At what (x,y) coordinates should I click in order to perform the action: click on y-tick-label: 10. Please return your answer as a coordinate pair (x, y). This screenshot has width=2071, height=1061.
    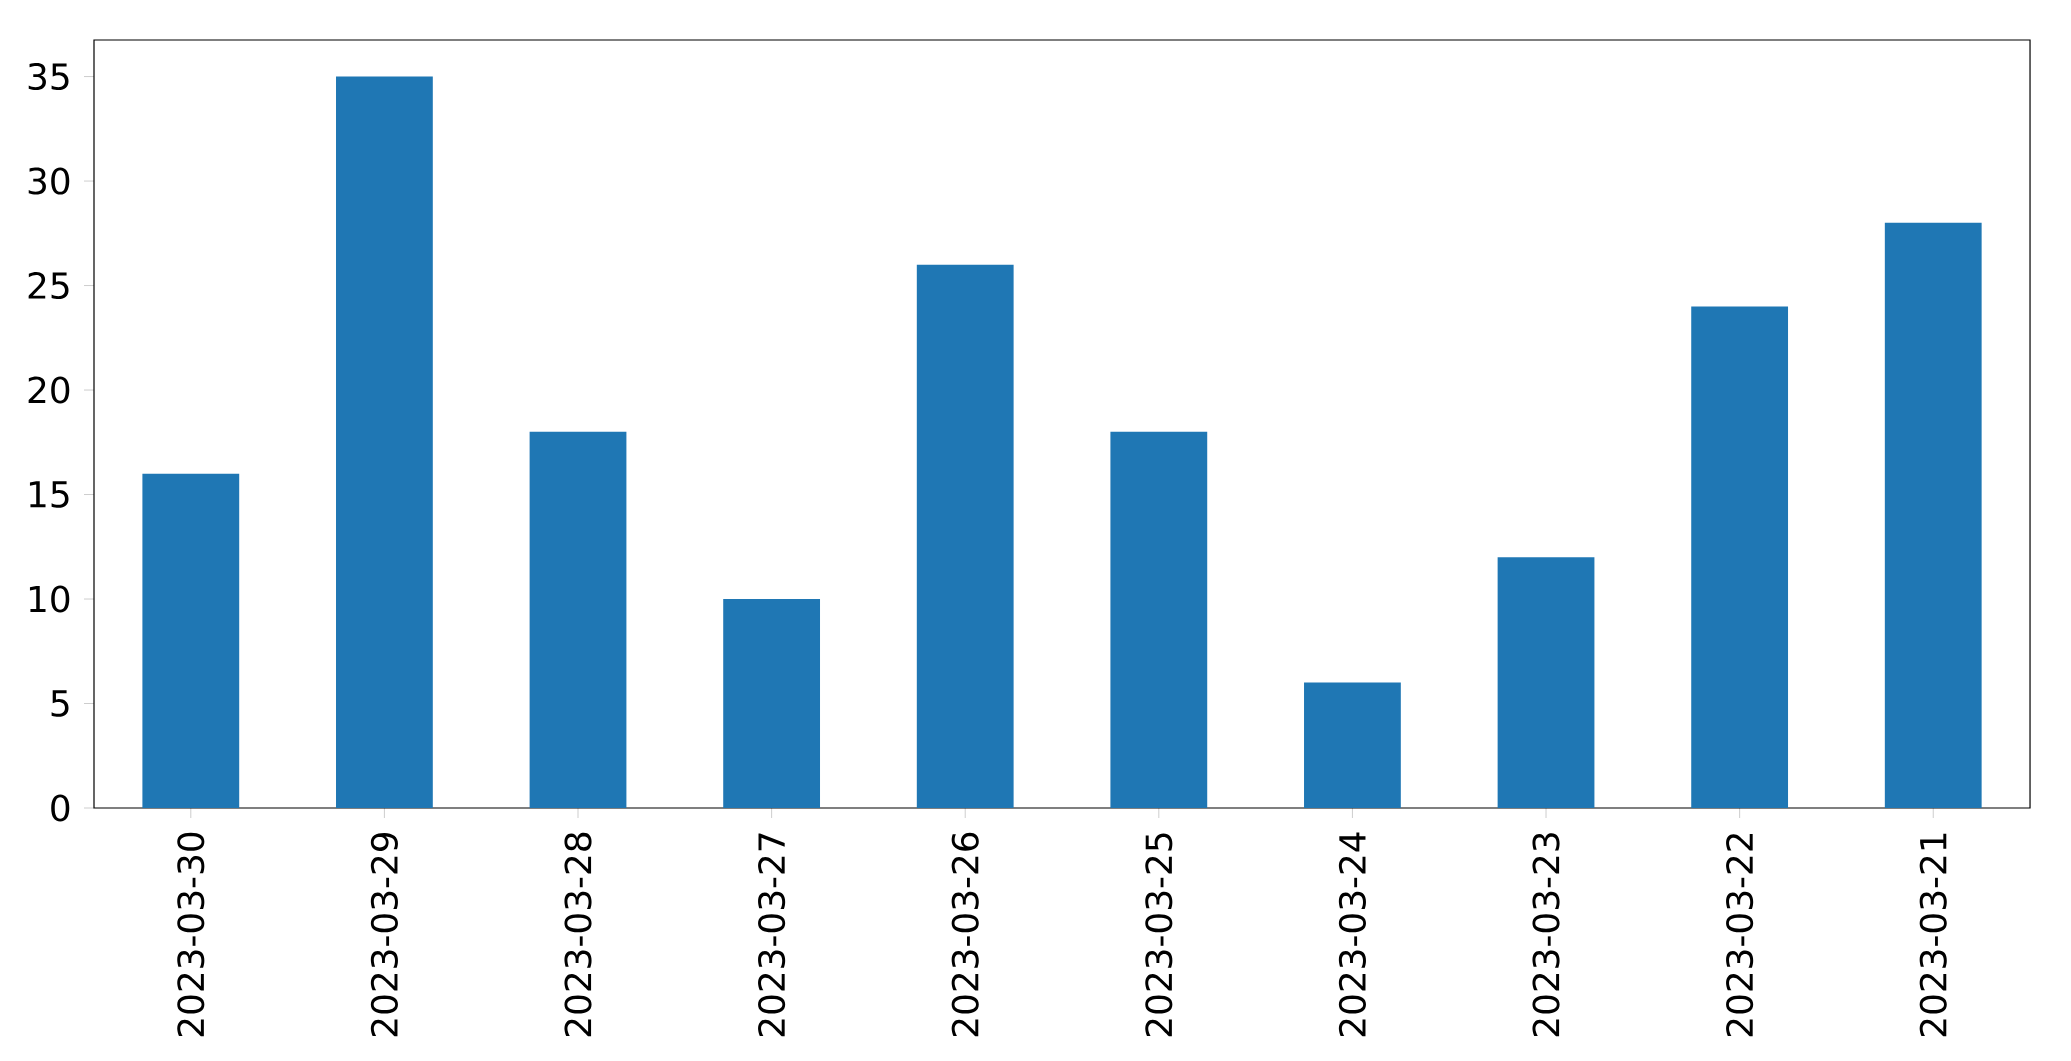
    Looking at the image, I should click on (49, 599).